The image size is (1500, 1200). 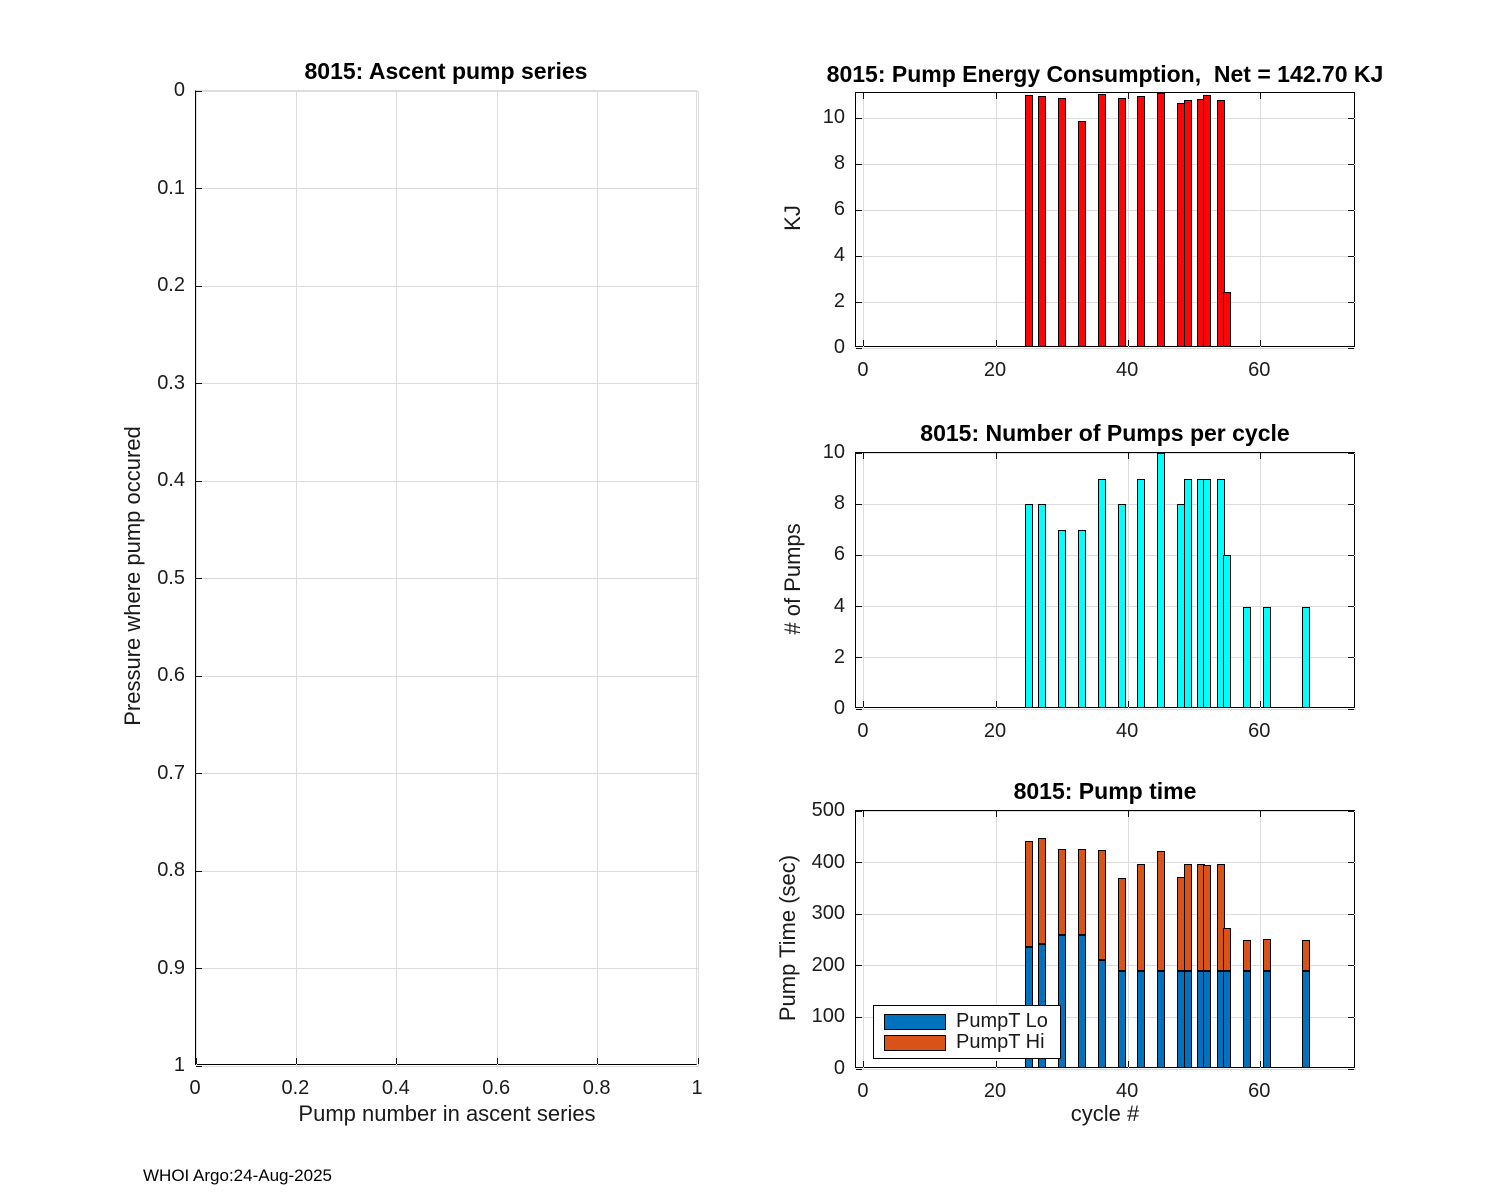 I want to click on legend: PumpT Lo PumpT Hi, so click(x=967, y=1032).